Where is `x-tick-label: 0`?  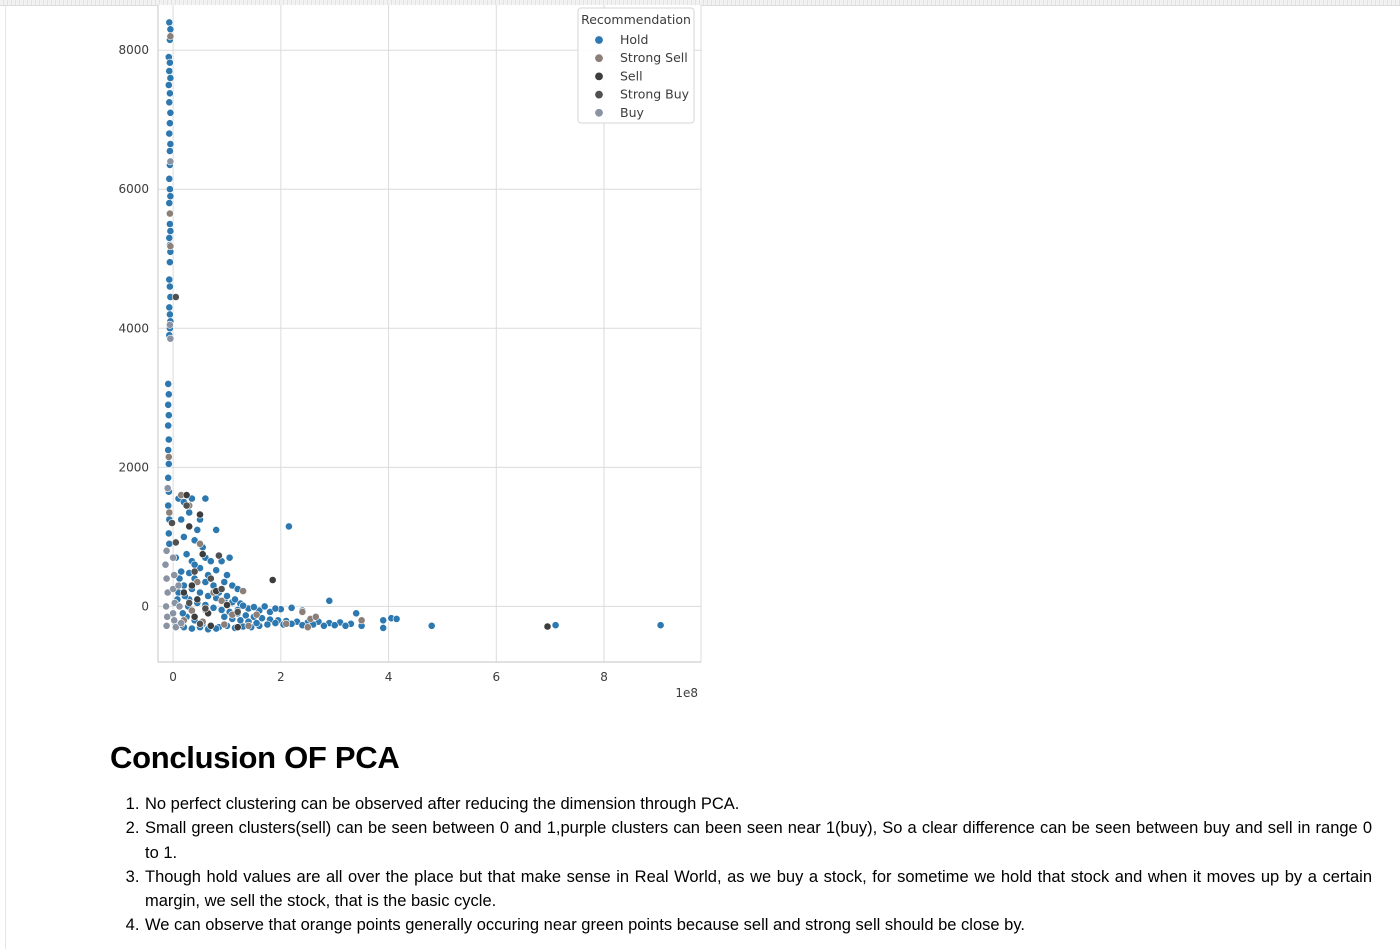 x-tick-label: 0 is located at coordinates (173, 677).